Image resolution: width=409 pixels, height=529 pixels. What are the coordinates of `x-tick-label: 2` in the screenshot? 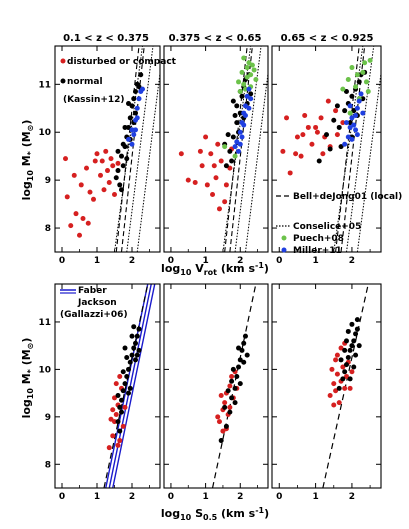 It's located at (132, 261).